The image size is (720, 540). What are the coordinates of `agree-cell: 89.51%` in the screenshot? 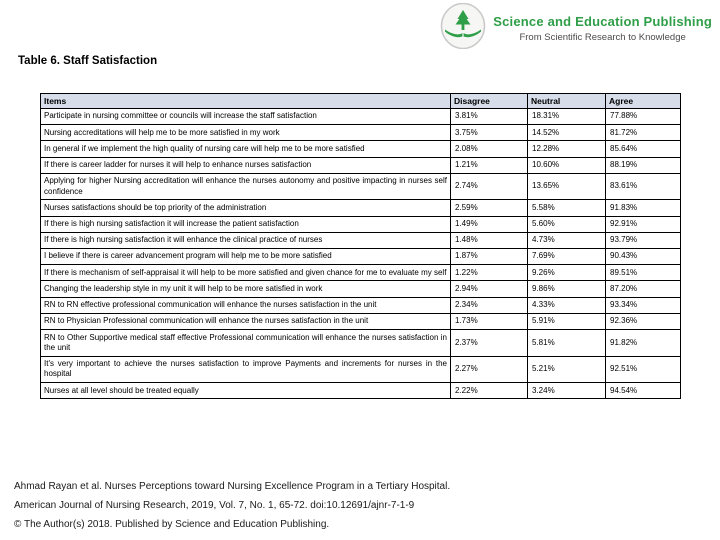 It's located at (643, 273).